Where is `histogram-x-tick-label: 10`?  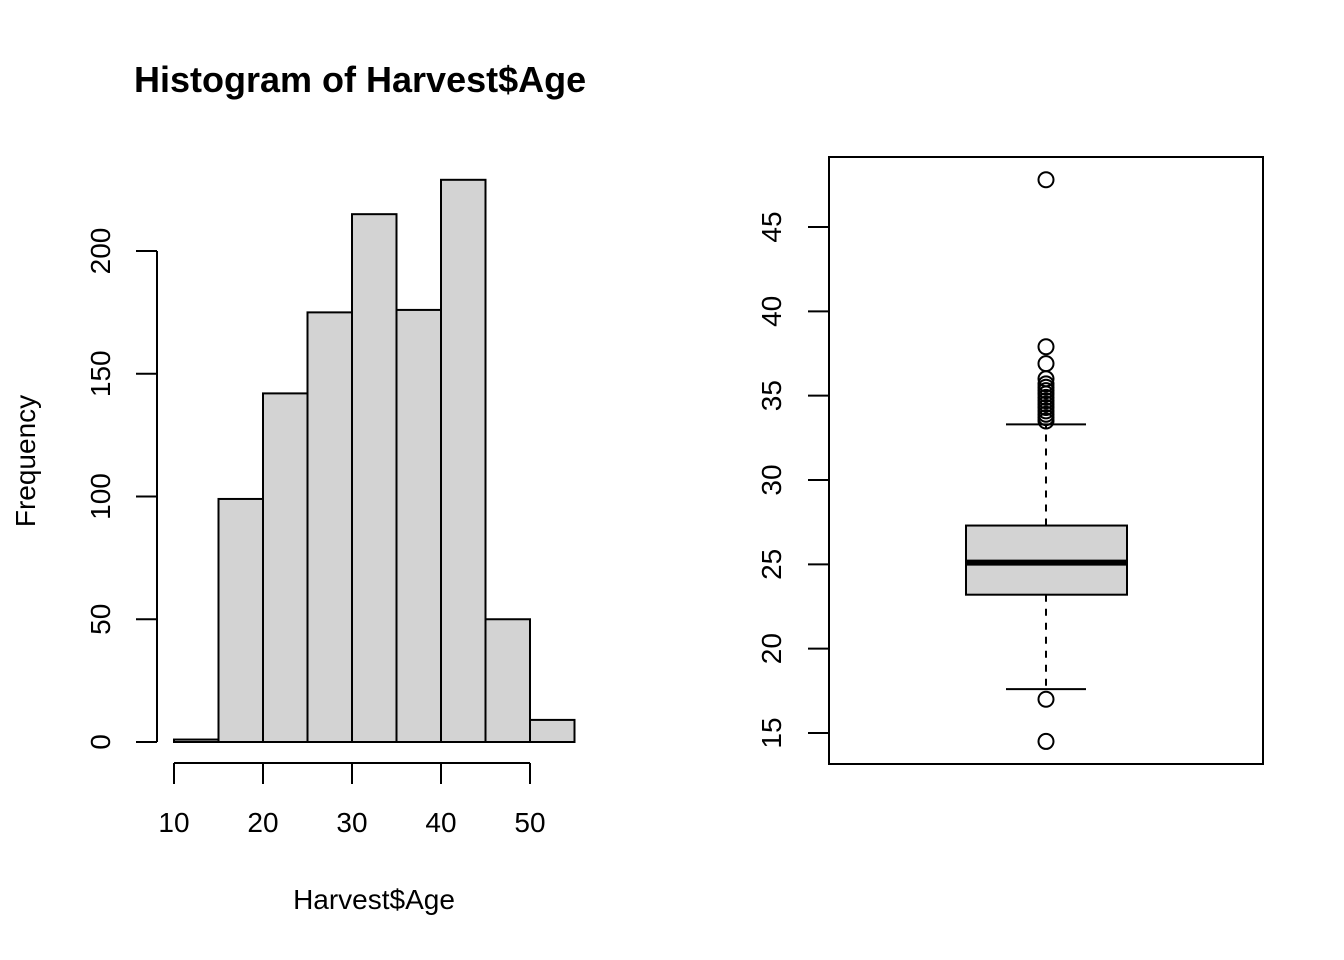
histogram-x-tick-label: 10 is located at coordinates (173, 822).